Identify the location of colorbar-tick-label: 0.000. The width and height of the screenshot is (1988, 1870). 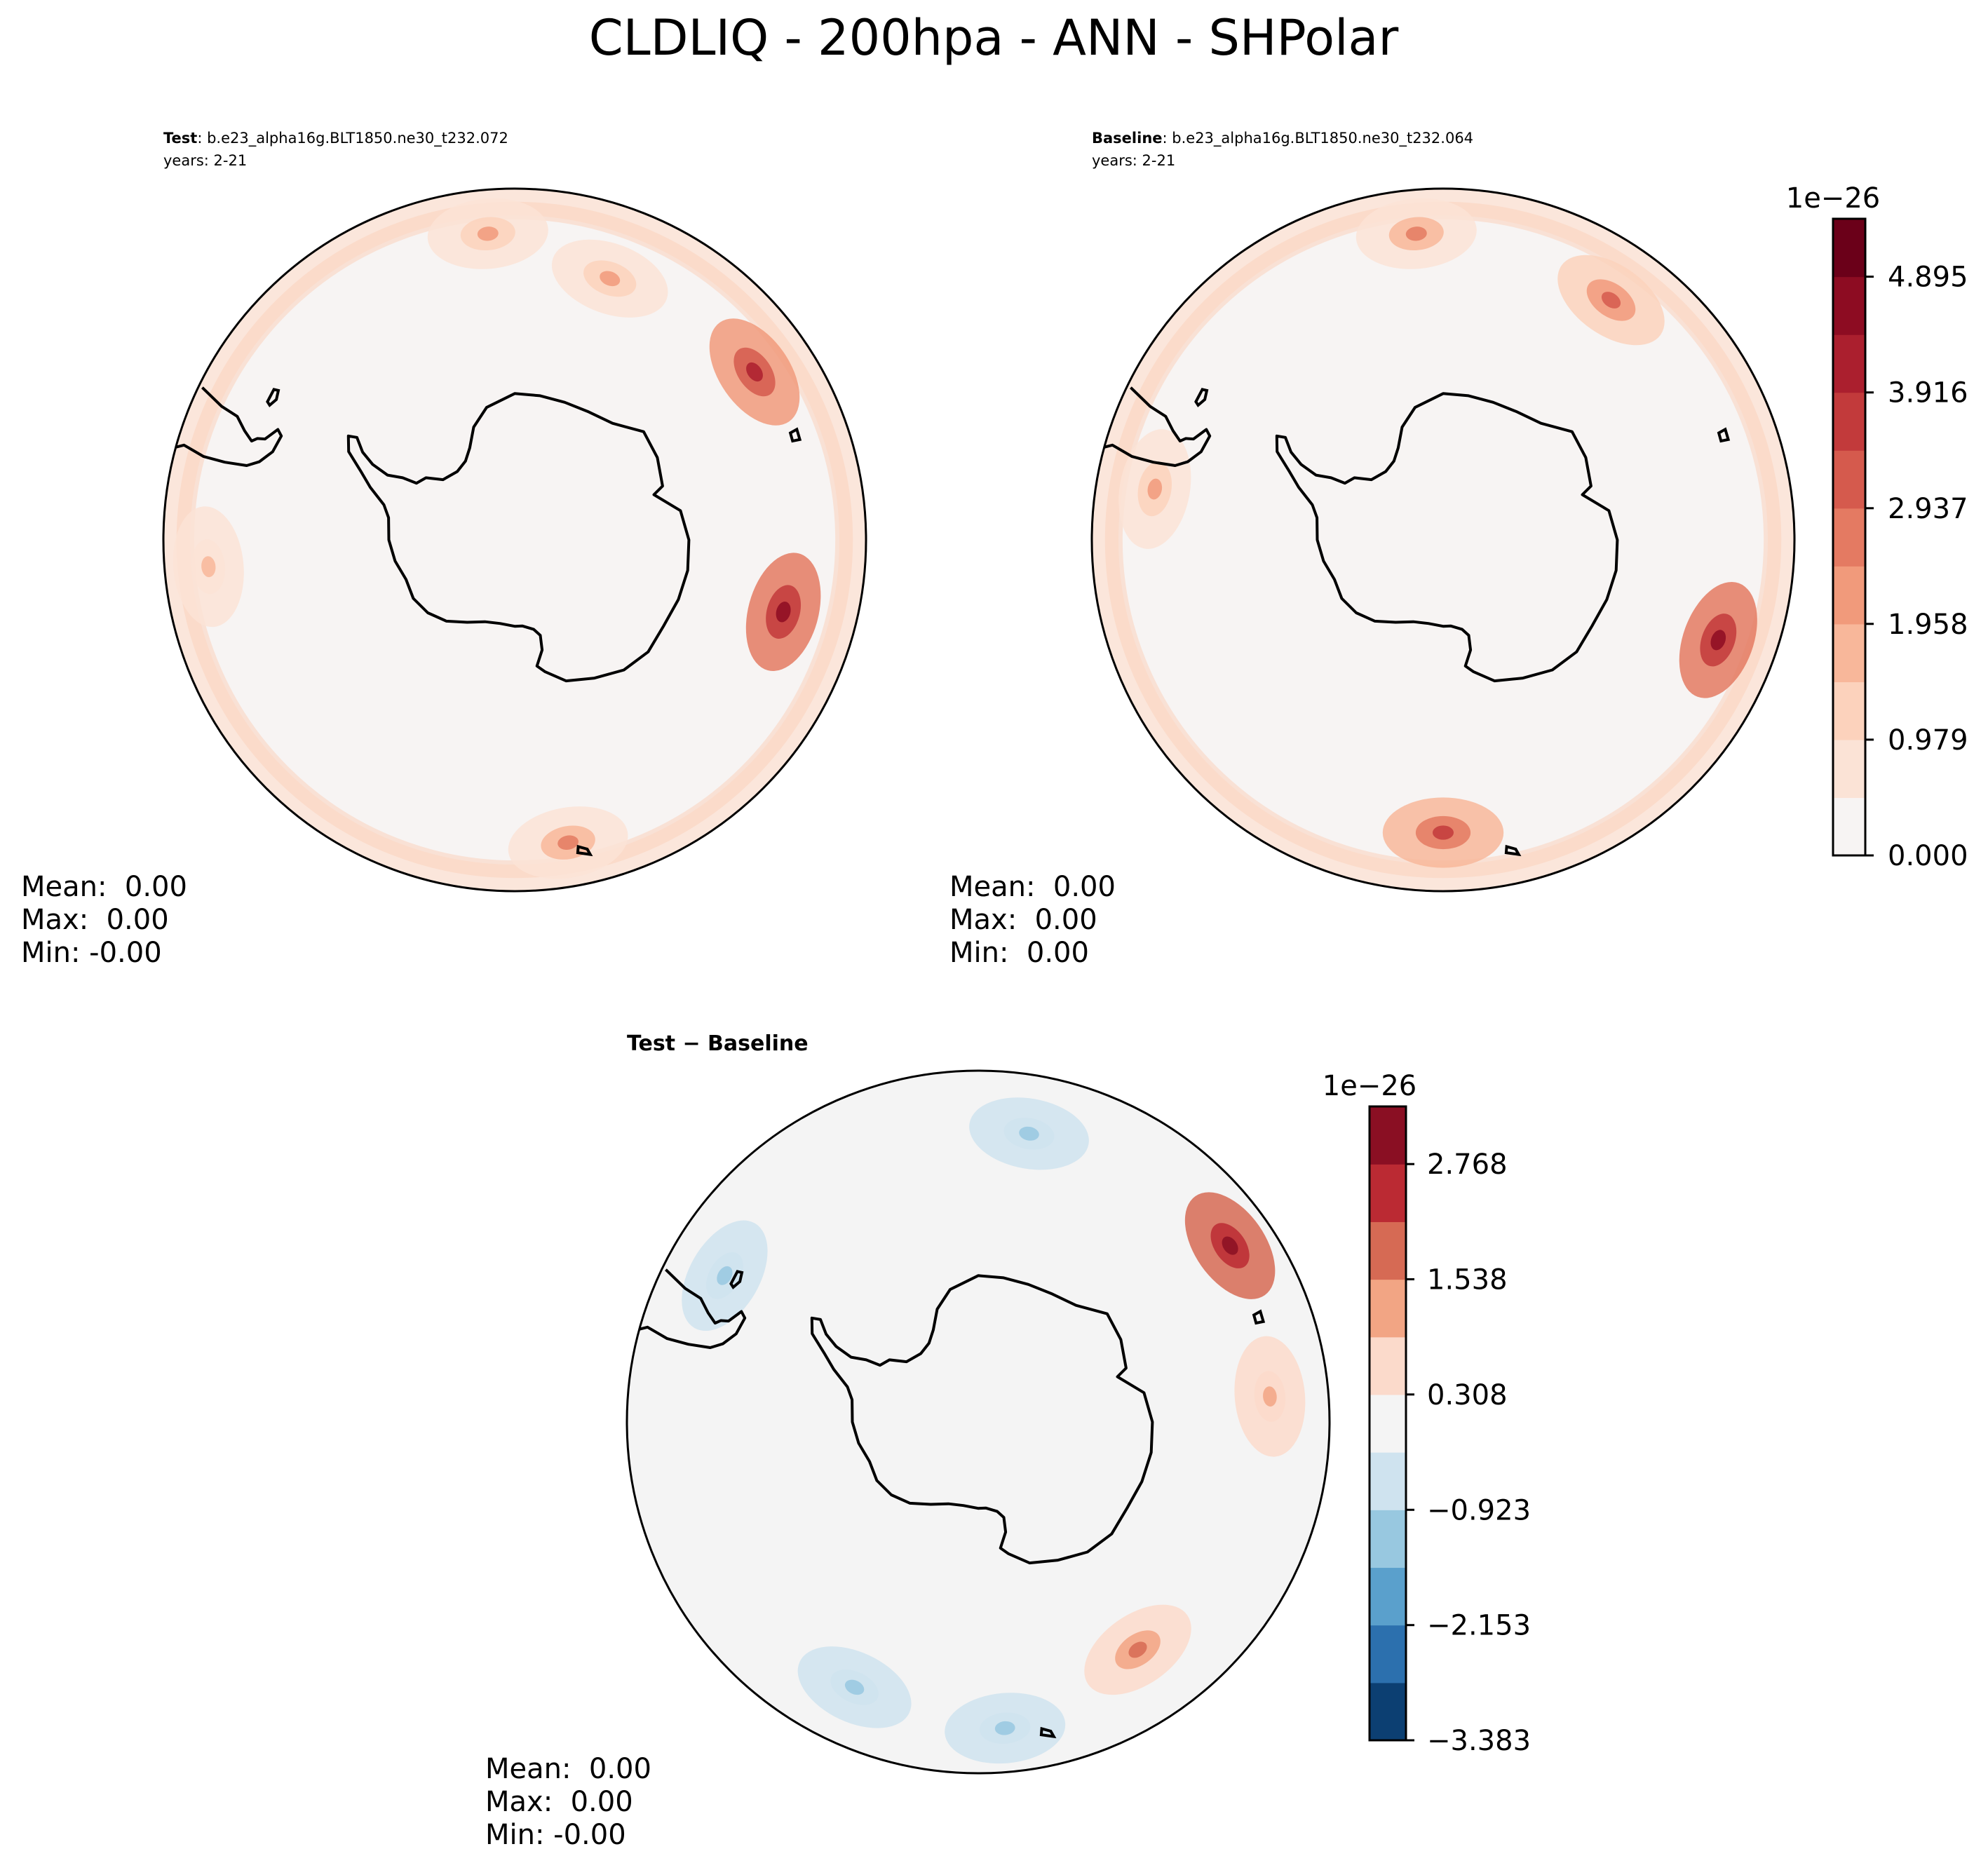
(1928, 856).